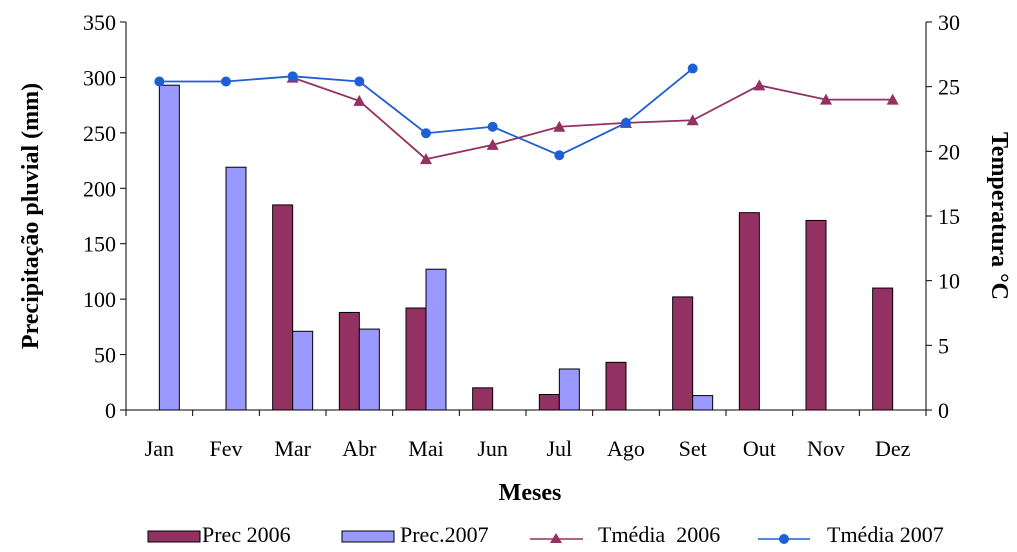 This screenshot has width=1017, height=552. I want to click on x-tick-label-set: Set, so click(693, 448).